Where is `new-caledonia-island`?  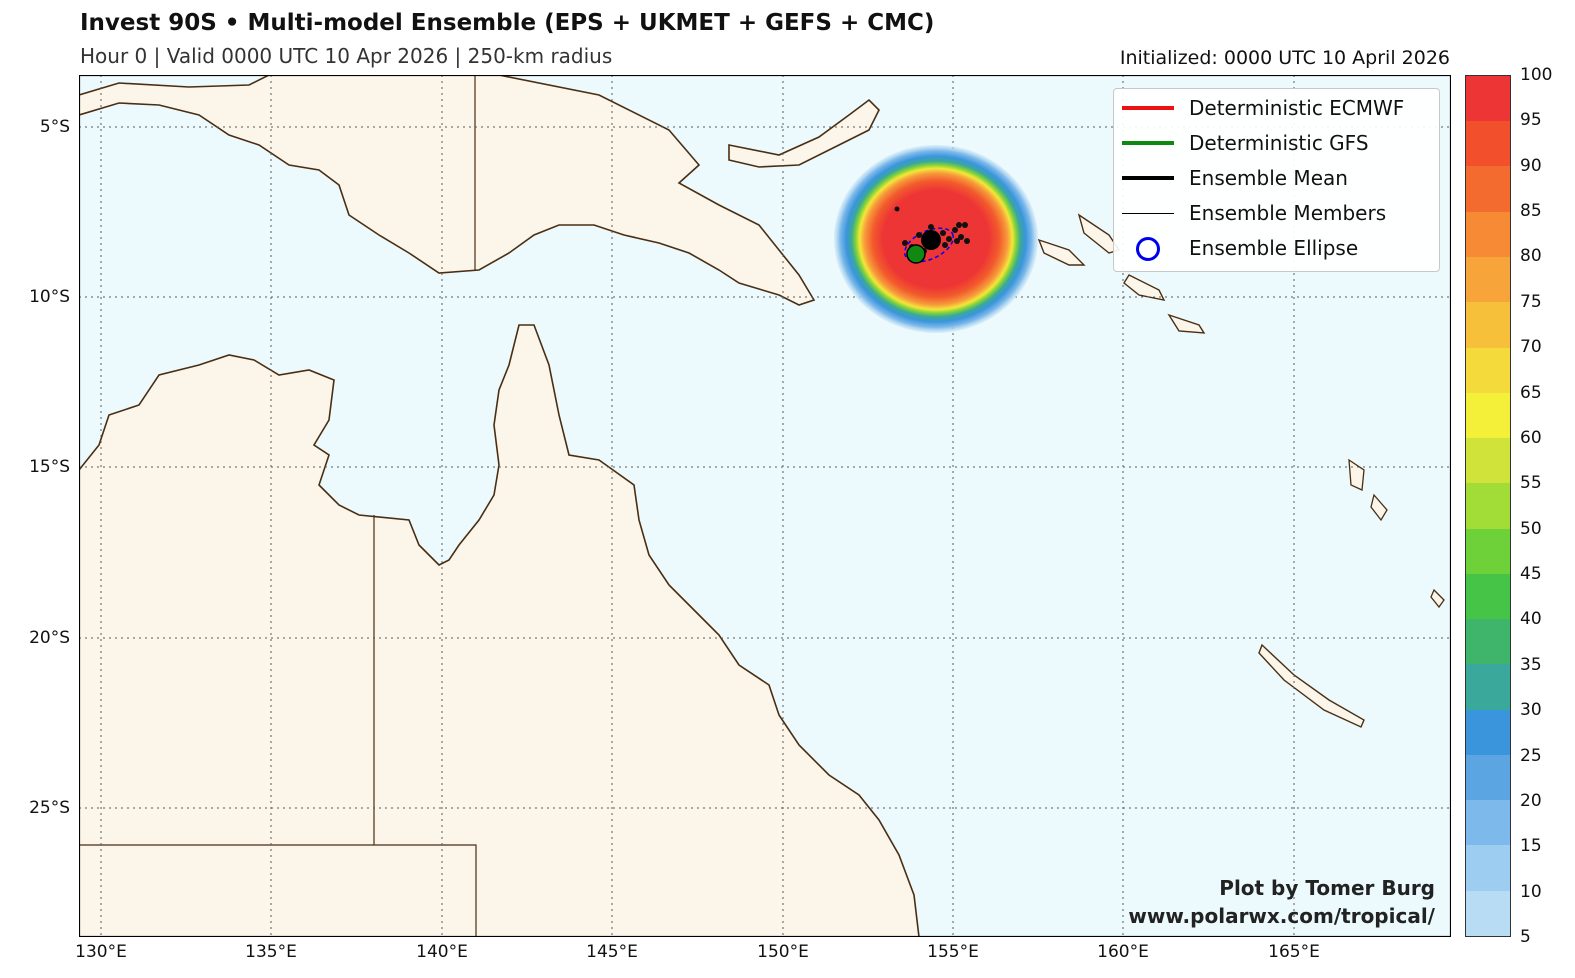
new-caledonia-island is located at coordinates (1311, 685).